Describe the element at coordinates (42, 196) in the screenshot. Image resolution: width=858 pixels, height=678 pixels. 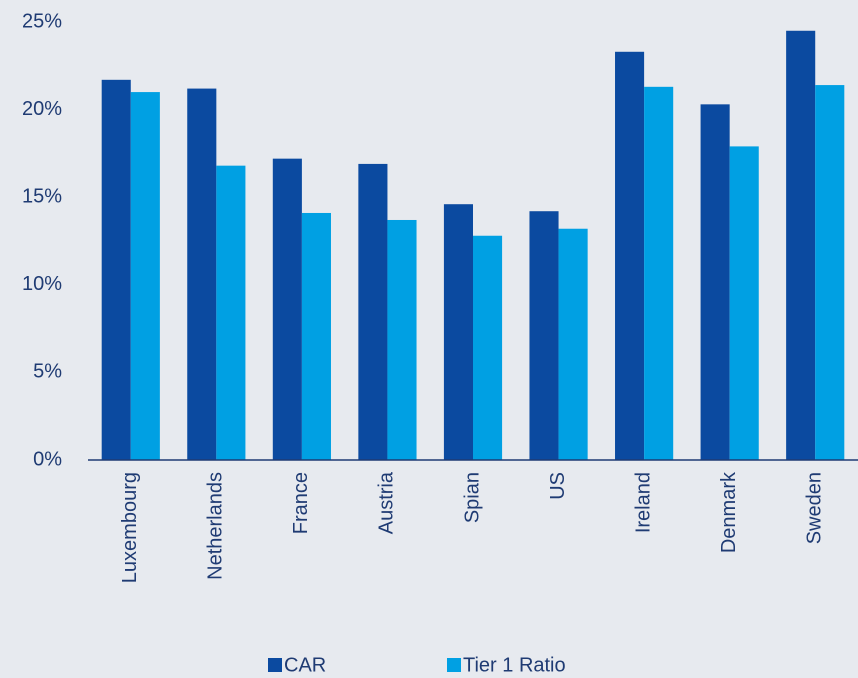
I see `y-tick-label: 15%` at that location.